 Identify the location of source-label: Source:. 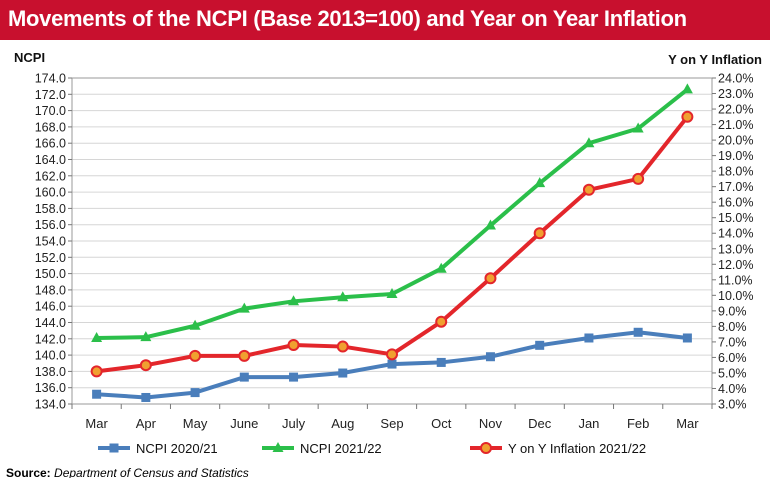
(28, 472).